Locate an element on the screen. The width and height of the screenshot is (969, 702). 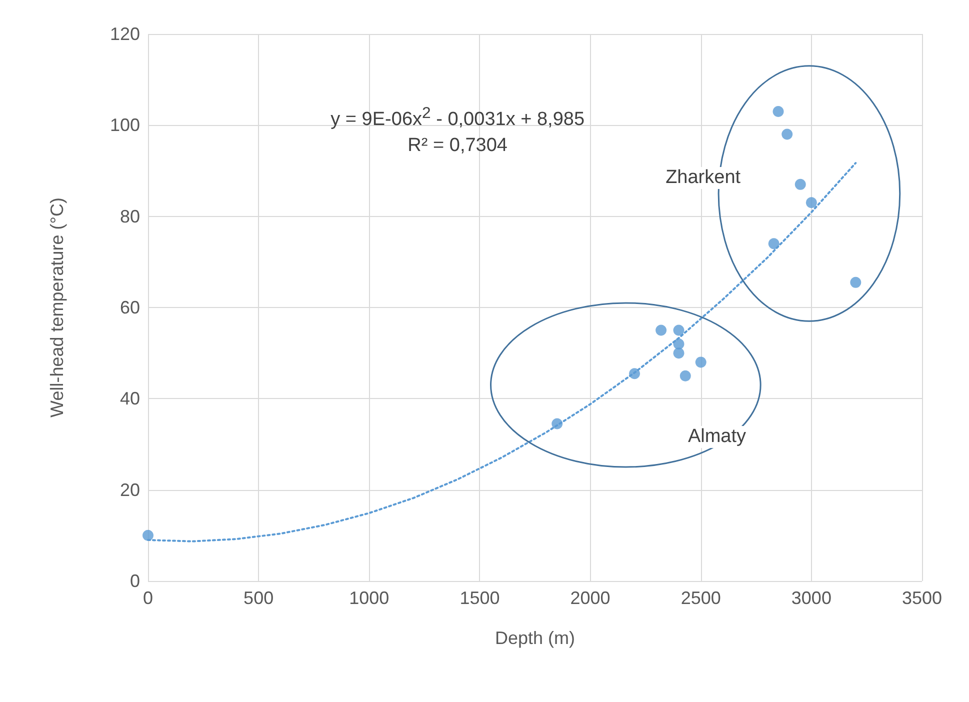
x-tick-label: 1500 is located at coordinates (480, 598).